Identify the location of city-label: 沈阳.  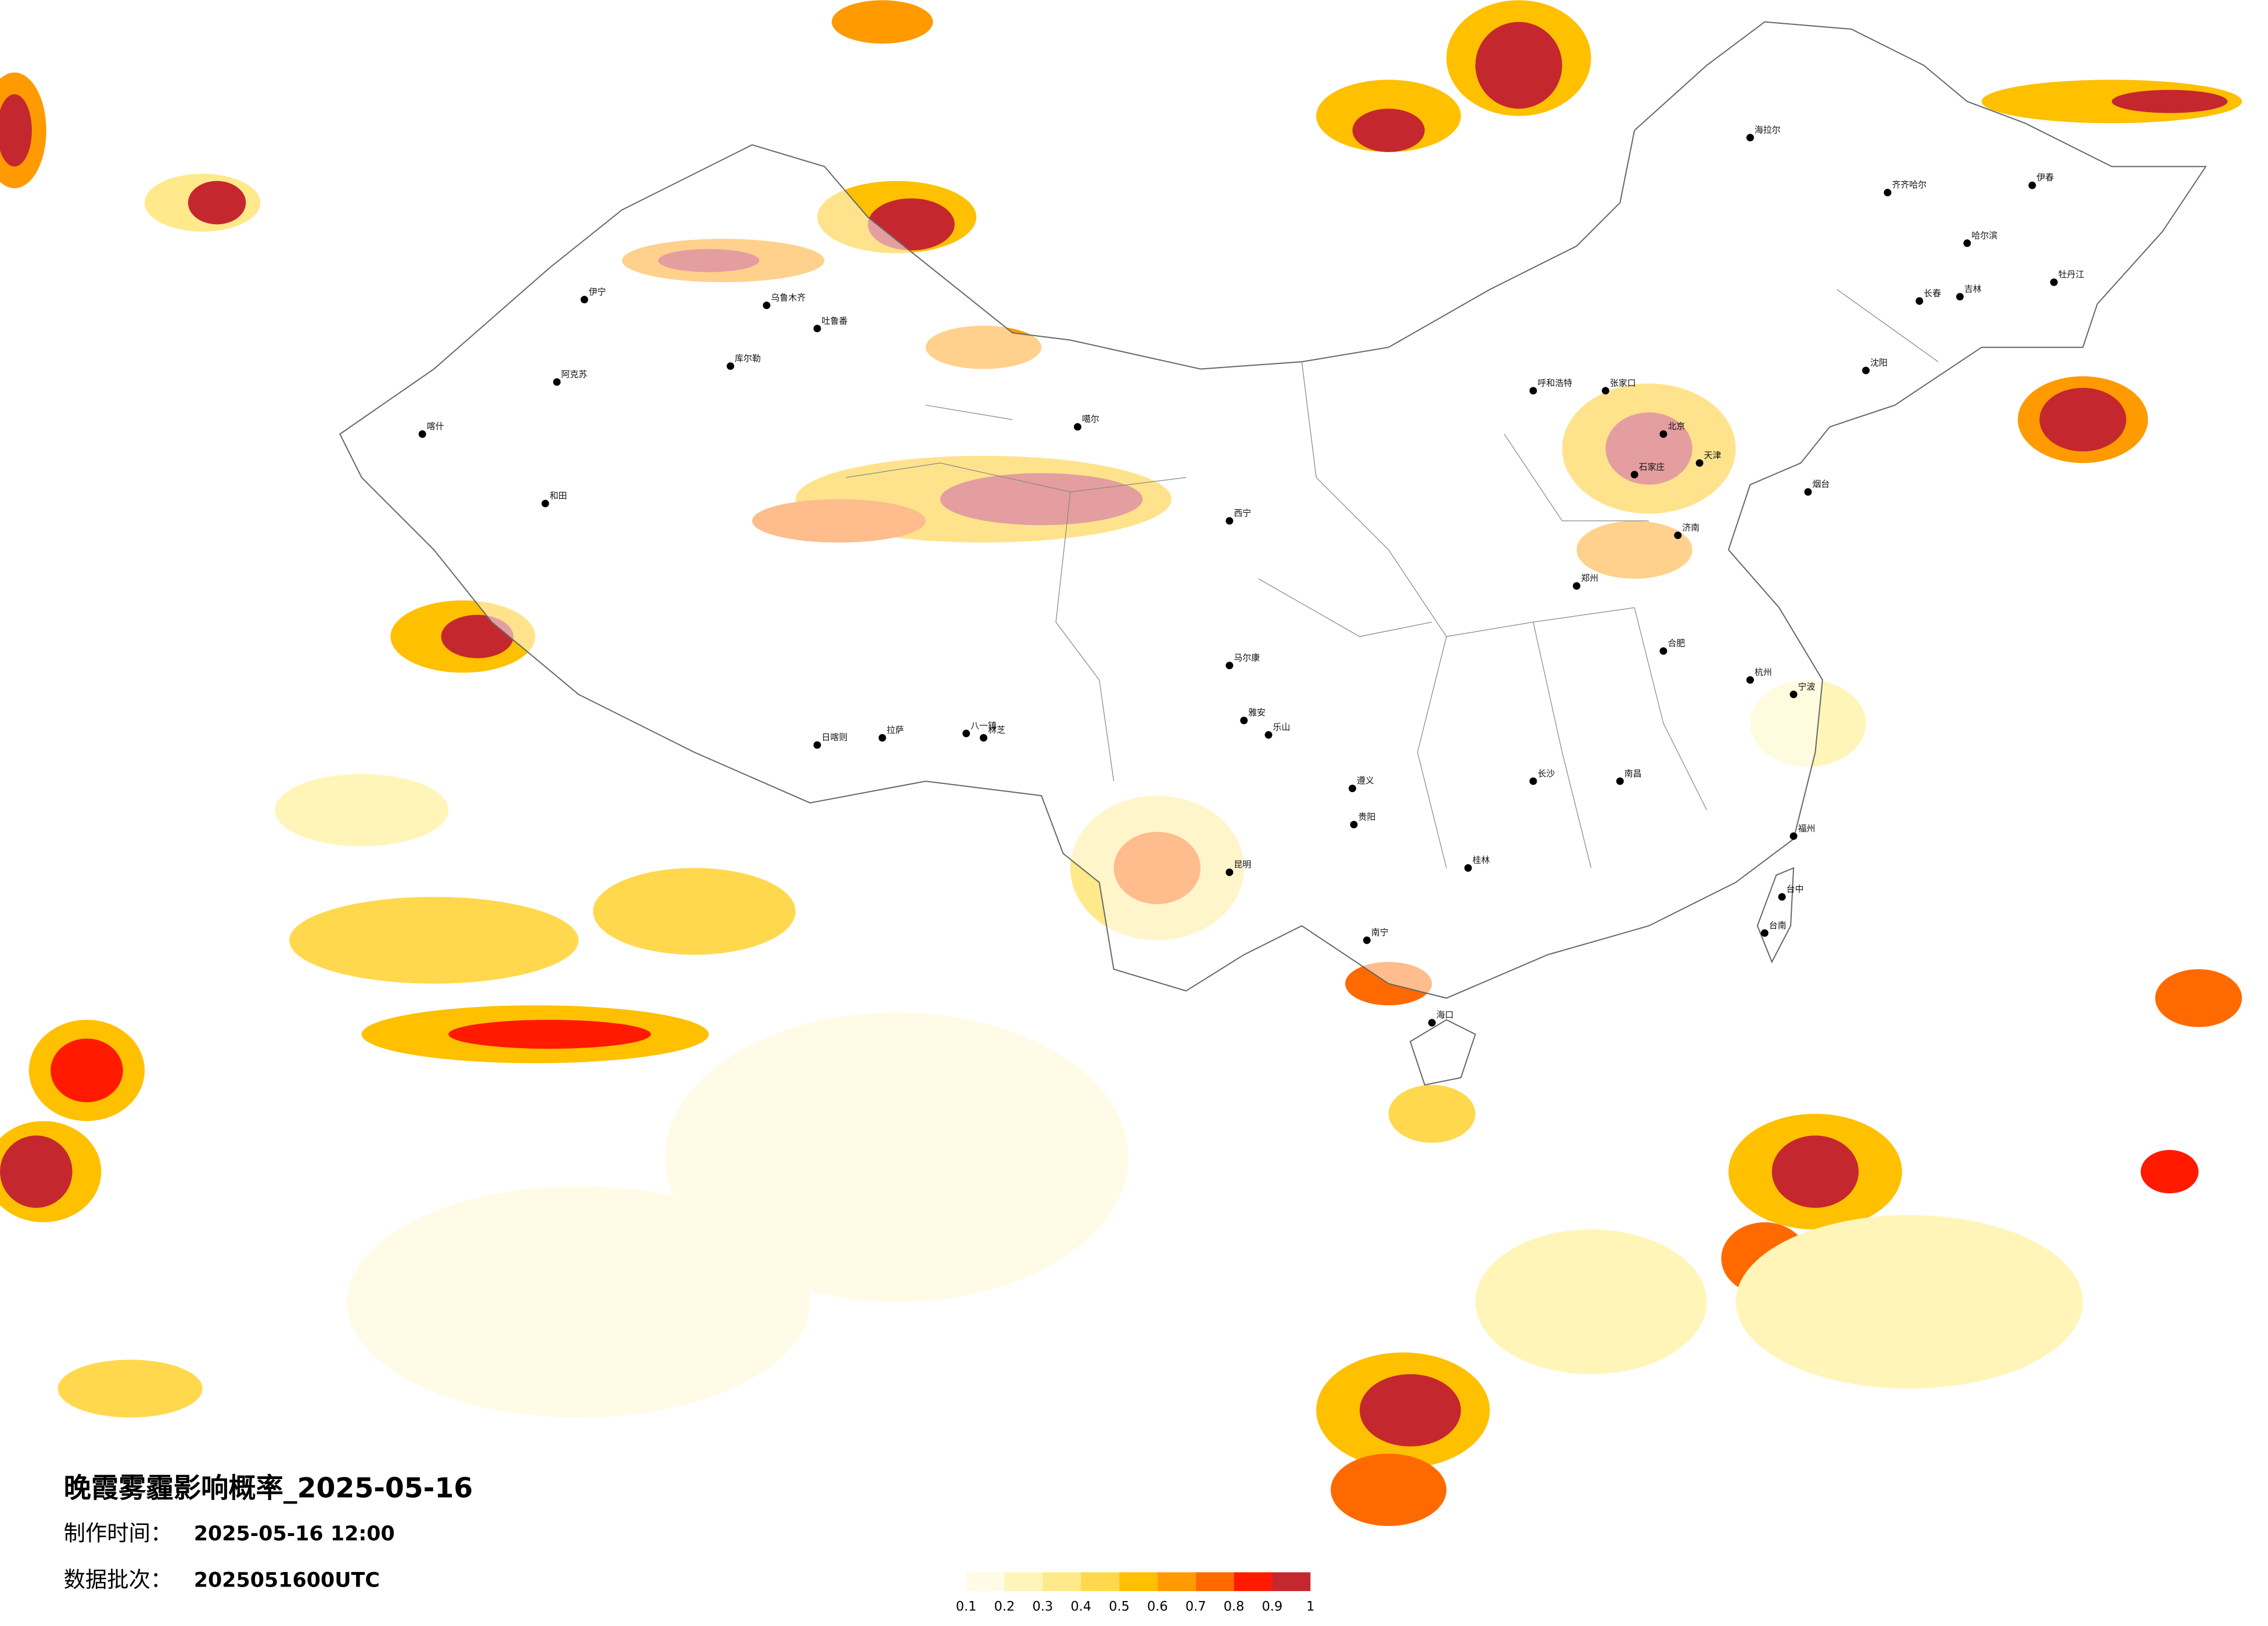
(1879, 362).